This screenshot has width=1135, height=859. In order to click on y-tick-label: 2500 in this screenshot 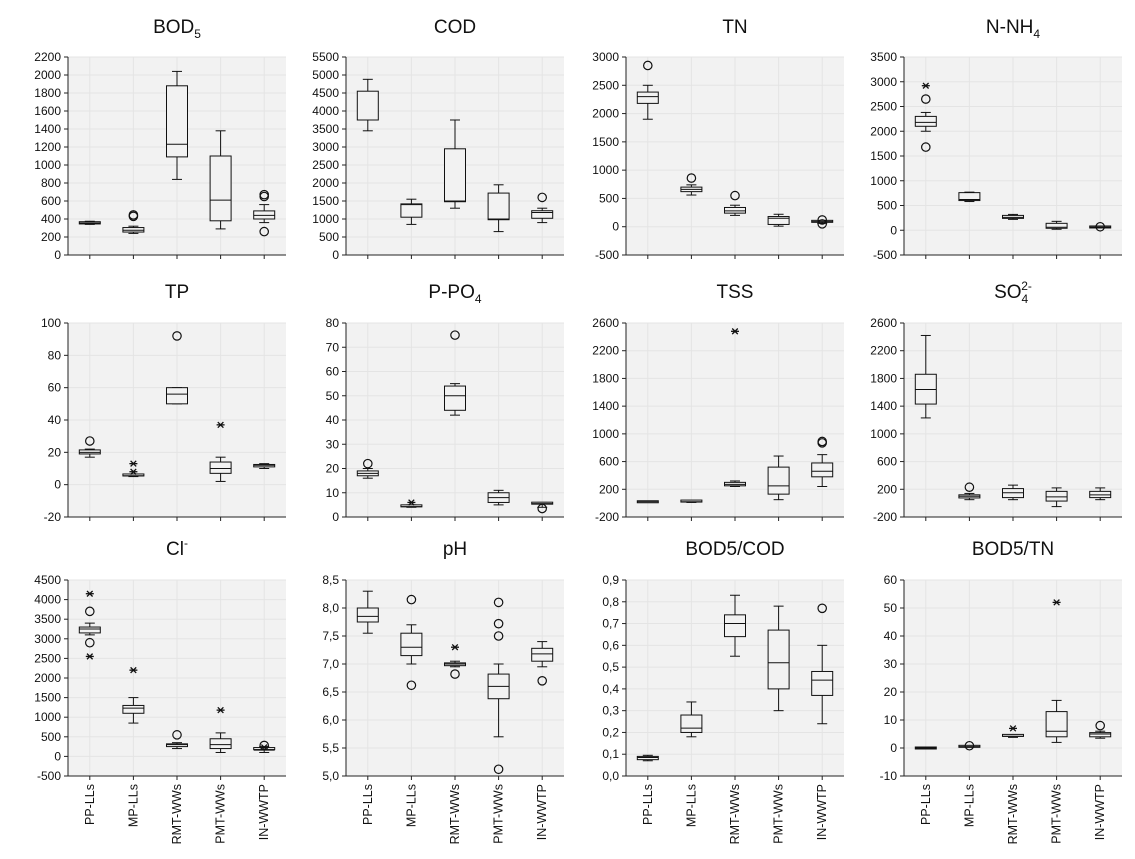, I will do `click(883, 107)`.